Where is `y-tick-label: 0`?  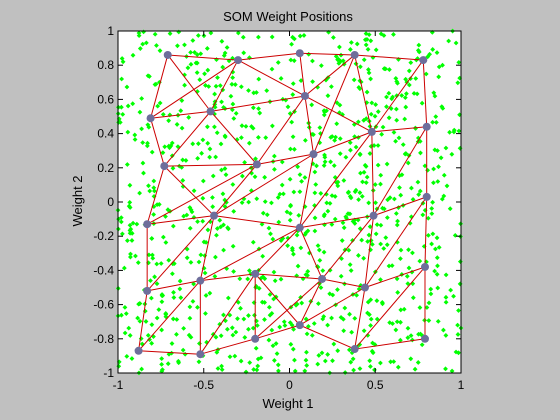
y-tick-label: 0 is located at coordinates (110, 202).